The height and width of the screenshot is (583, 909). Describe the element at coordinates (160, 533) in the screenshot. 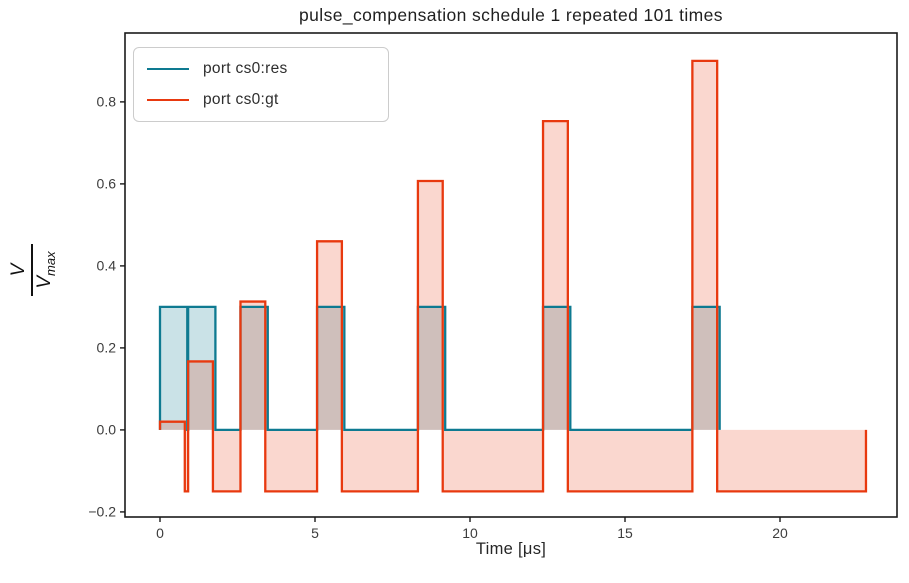

I see `x-tick-label: 0` at that location.